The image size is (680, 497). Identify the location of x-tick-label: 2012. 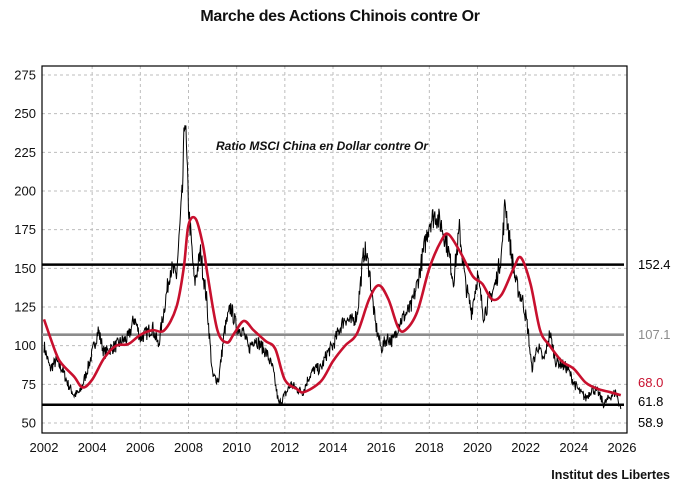
(284, 447).